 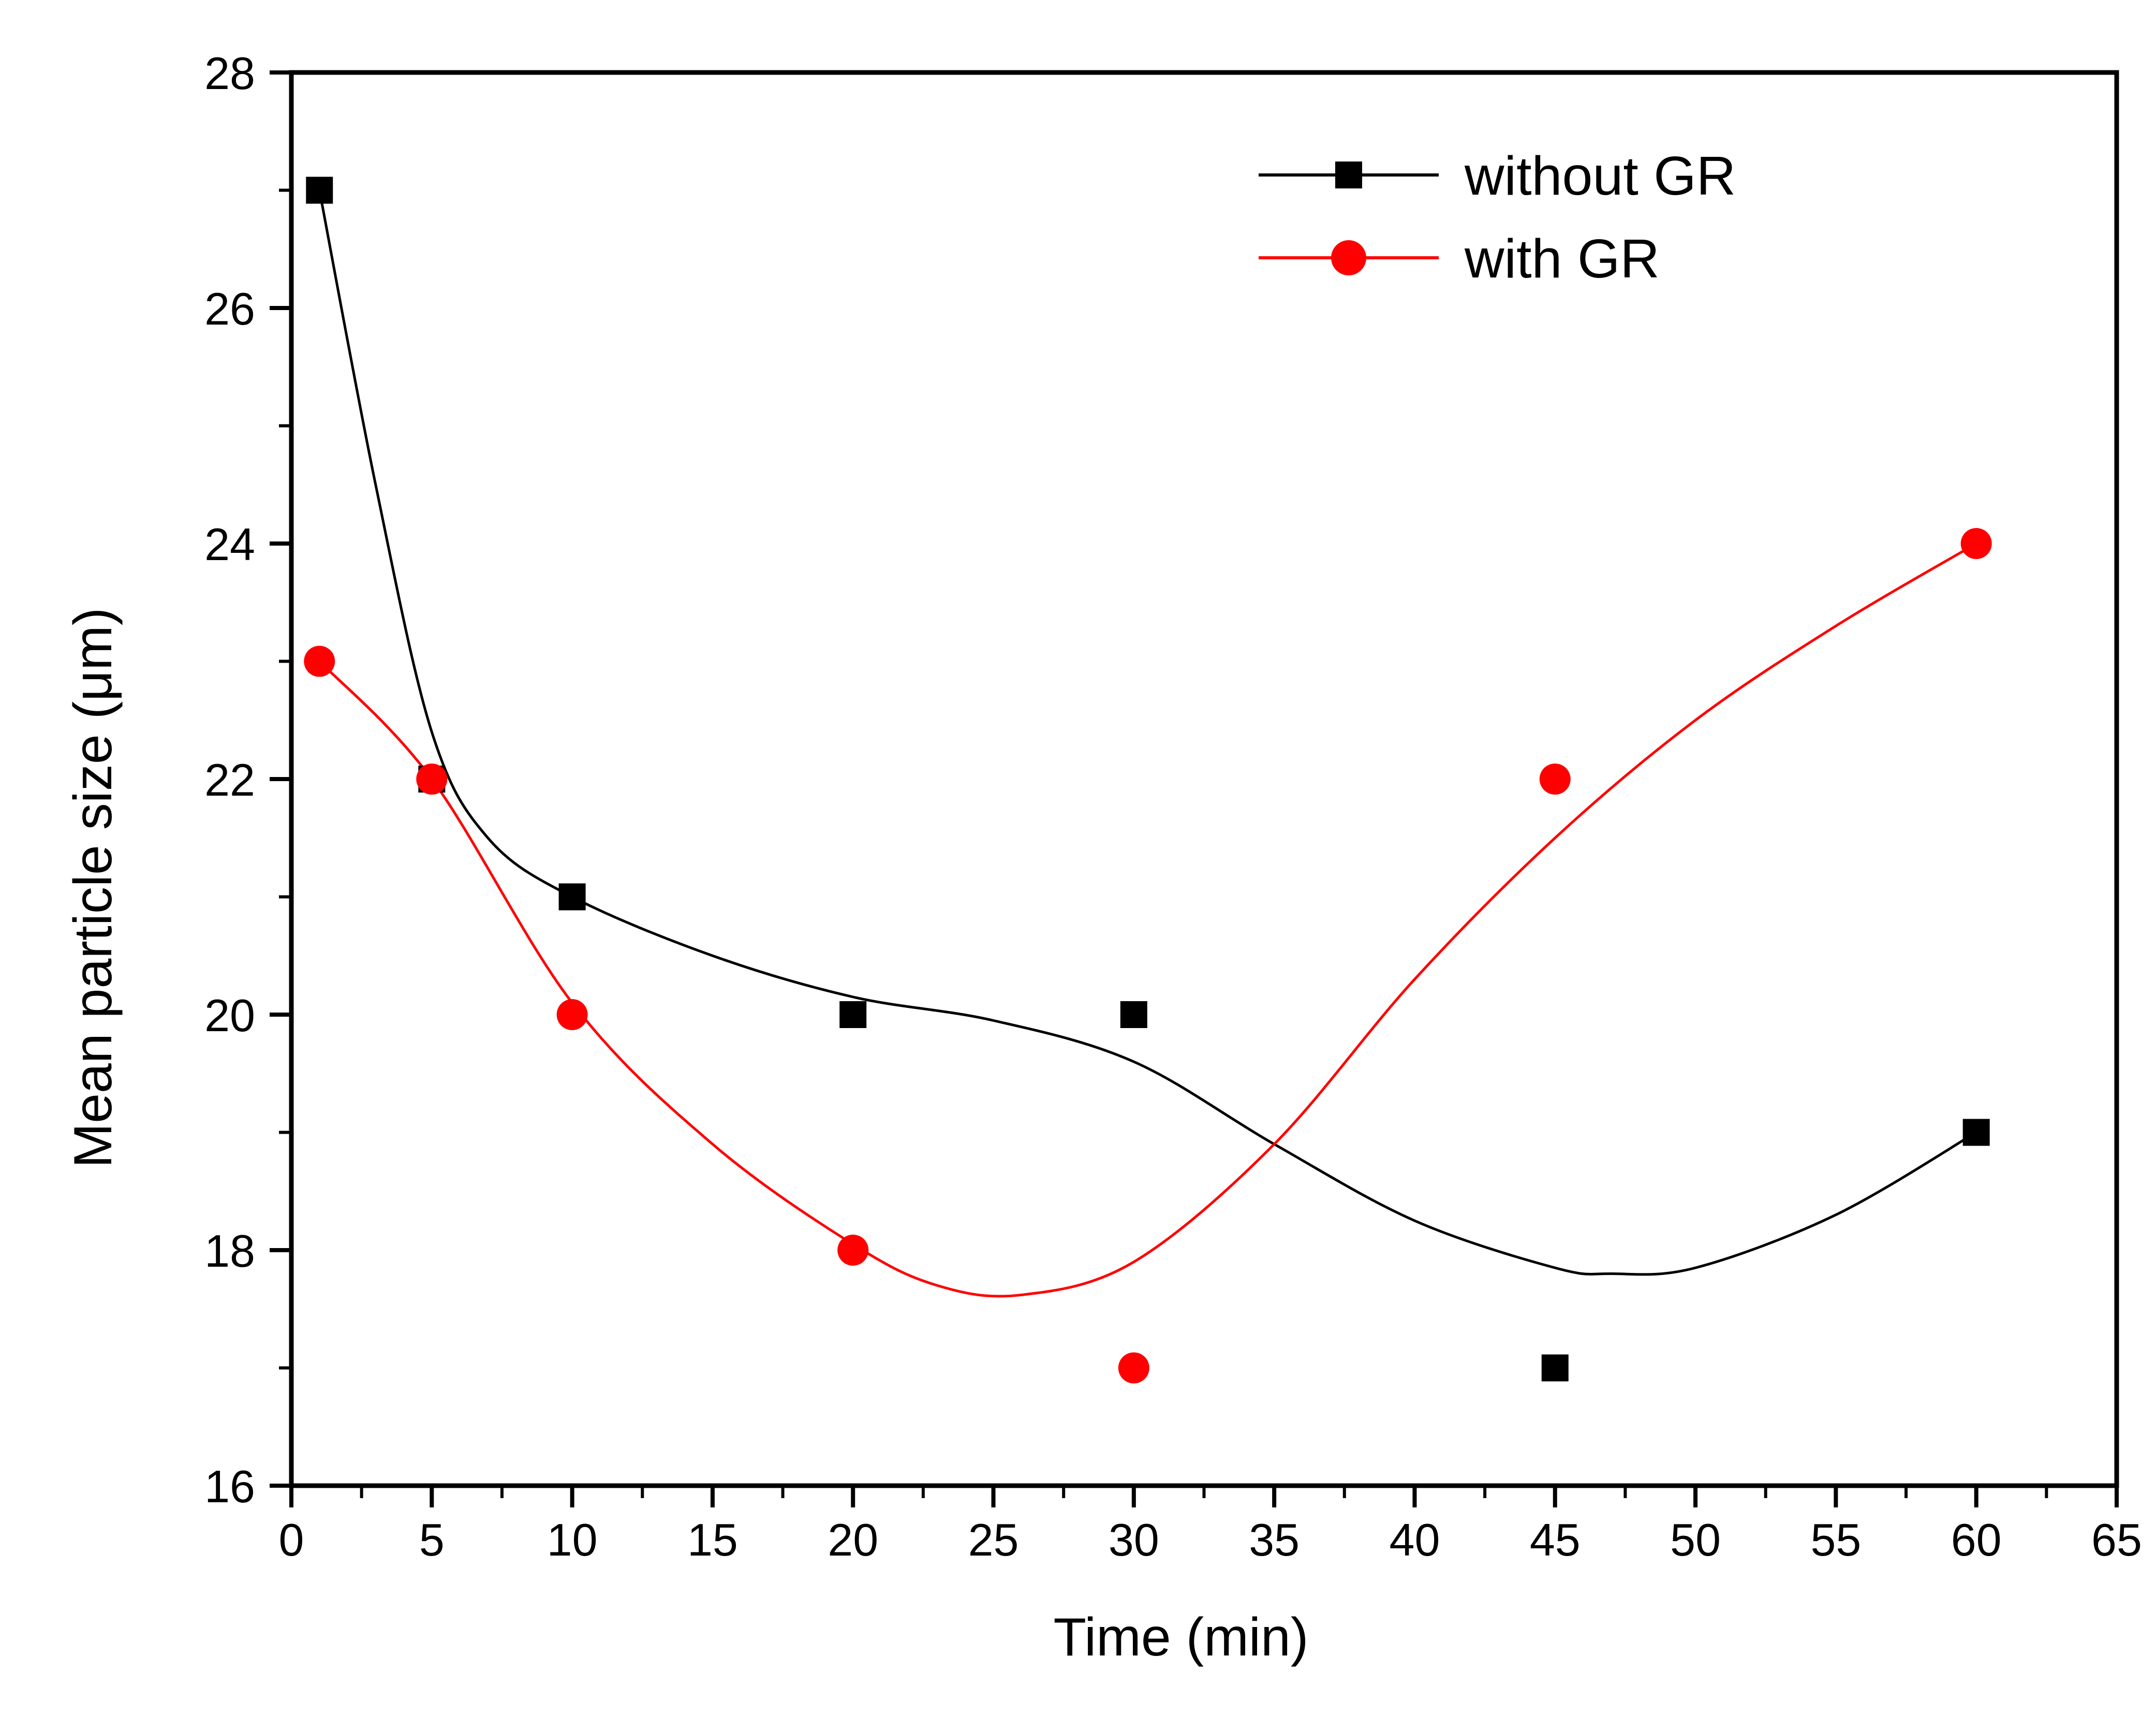 What do you see at coordinates (229, 73) in the screenshot?
I see `y-tick-label: 28` at bounding box center [229, 73].